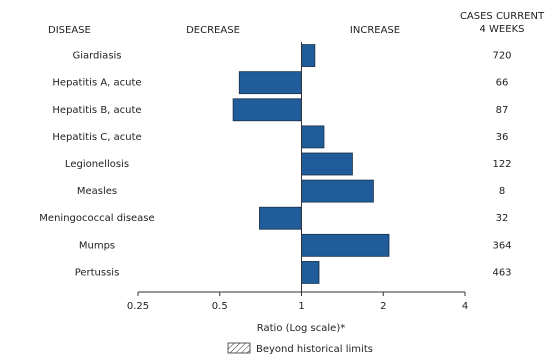  Describe the element at coordinates (220, 306) in the screenshot. I see `x-tick-label: 0.5` at that location.